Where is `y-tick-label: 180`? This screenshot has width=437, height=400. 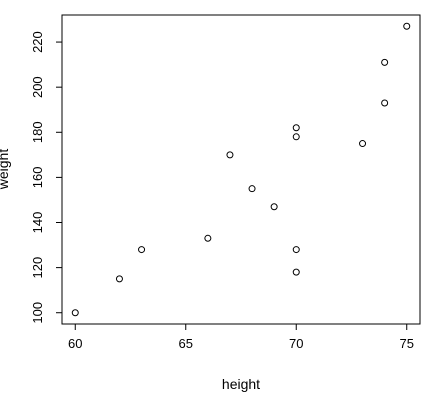 y-tick-label: 180 is located at coordinates (37, 132).